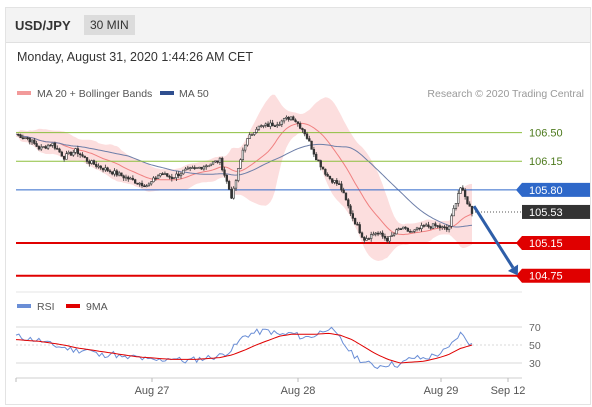 This screenshot has height=407, width=592. I want to click on x-tick-label: Sep 12, so click(508, 391).